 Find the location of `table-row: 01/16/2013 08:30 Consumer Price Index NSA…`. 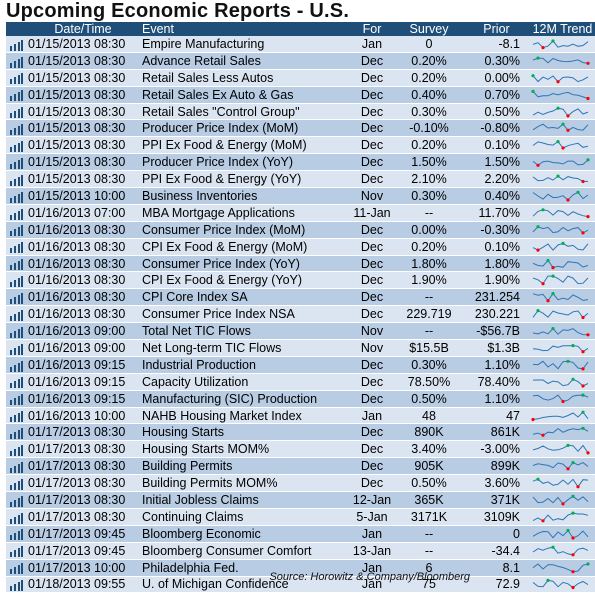

table-row: 01/16/2013 08:30 Consumer Price Index NSA… is located at coordinates (300, 314).